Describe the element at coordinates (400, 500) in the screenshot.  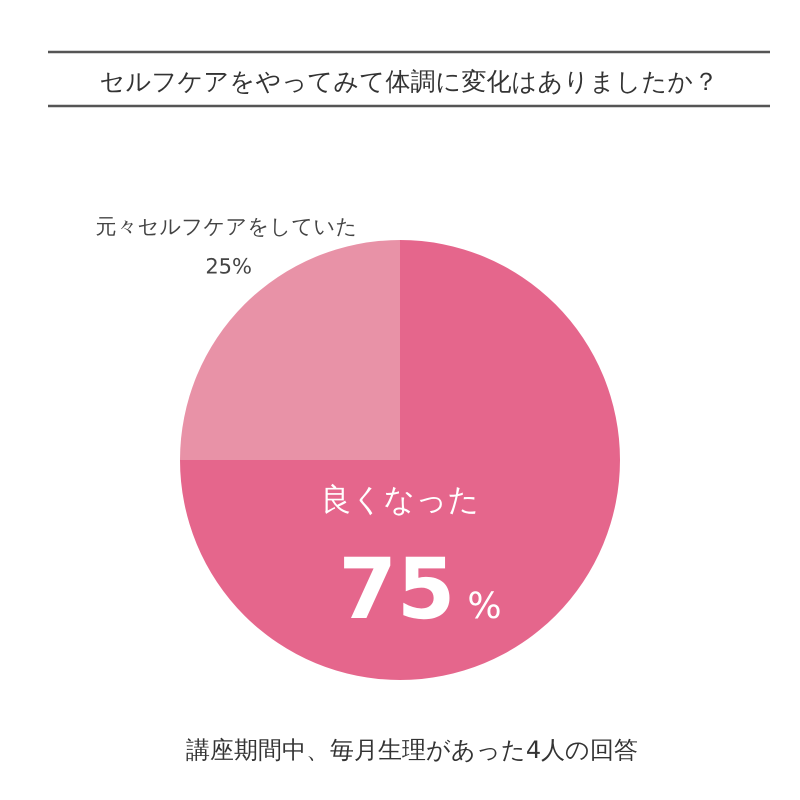
I see `slice-label: 良くなった` at that location.